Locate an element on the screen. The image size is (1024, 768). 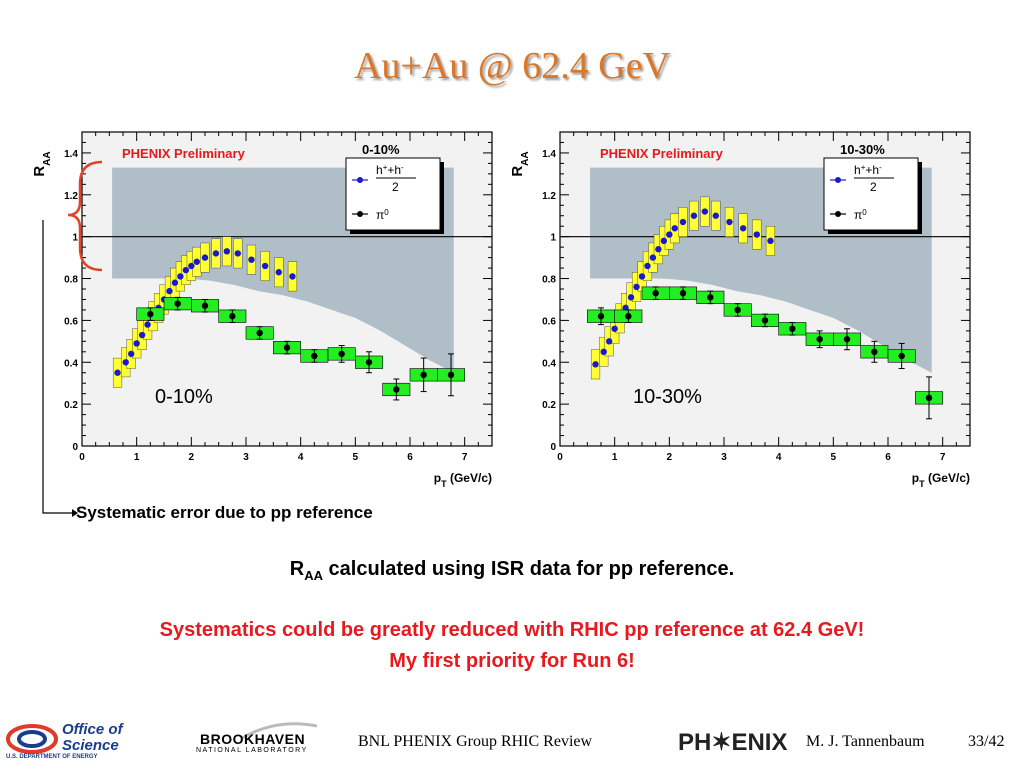
pp-reference-bracket is located at coordinates (72, 338).